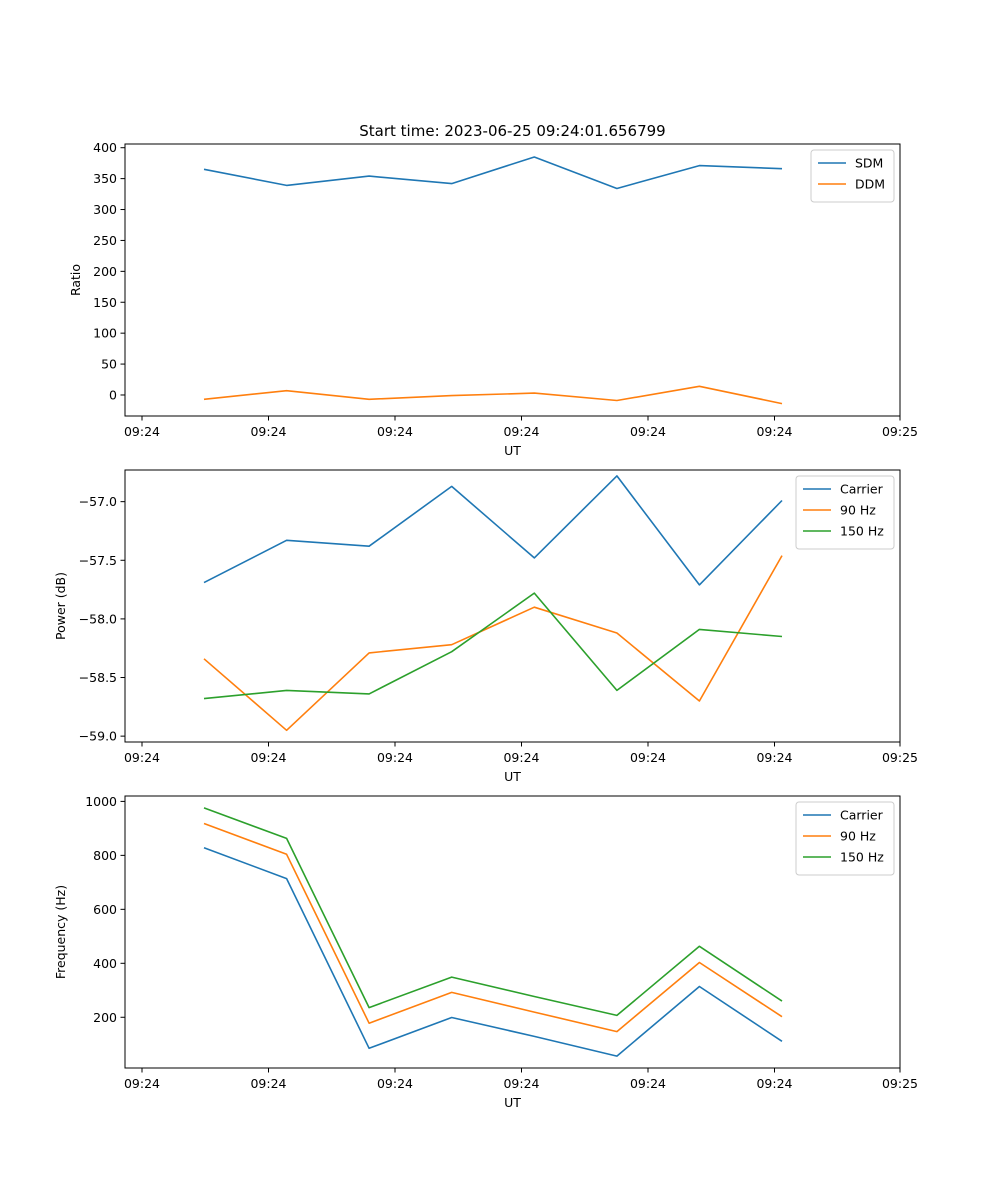  I want to click on y-tick-label: 1000, so click(101, 801).